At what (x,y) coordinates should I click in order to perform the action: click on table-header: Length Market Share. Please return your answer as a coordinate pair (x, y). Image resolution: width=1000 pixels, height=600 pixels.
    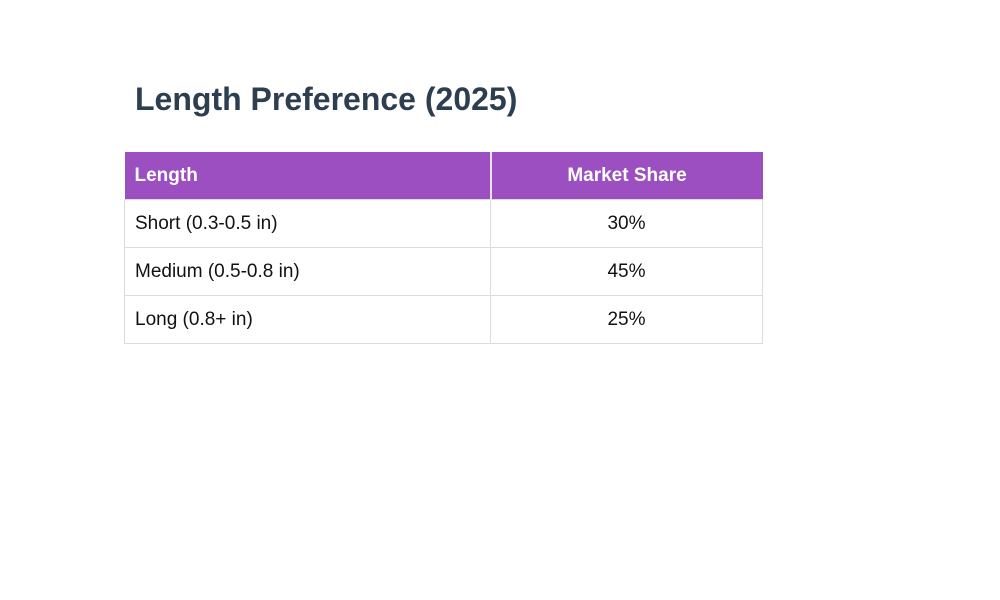
    Looking at the image, I should click on (443, 176).